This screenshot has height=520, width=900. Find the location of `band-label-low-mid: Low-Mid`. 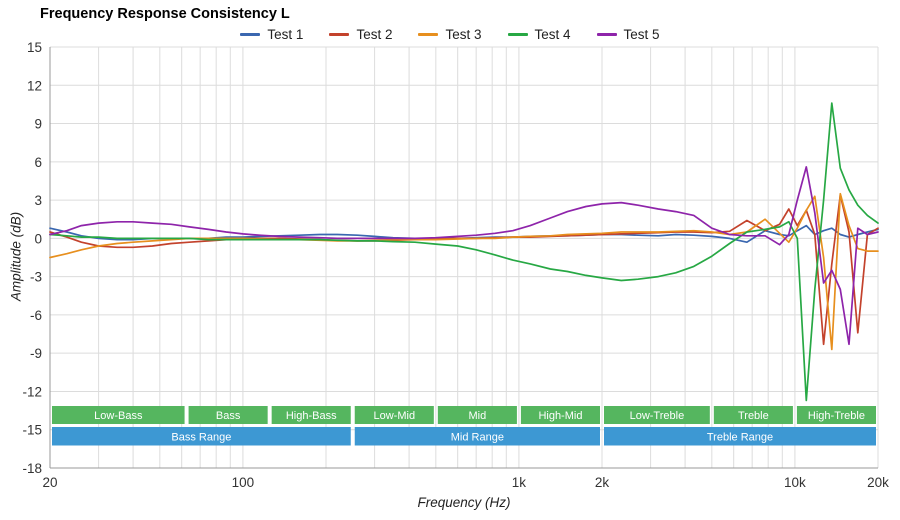

band-label-low-mid: Low-Mid is located at coordinates (395, 416).